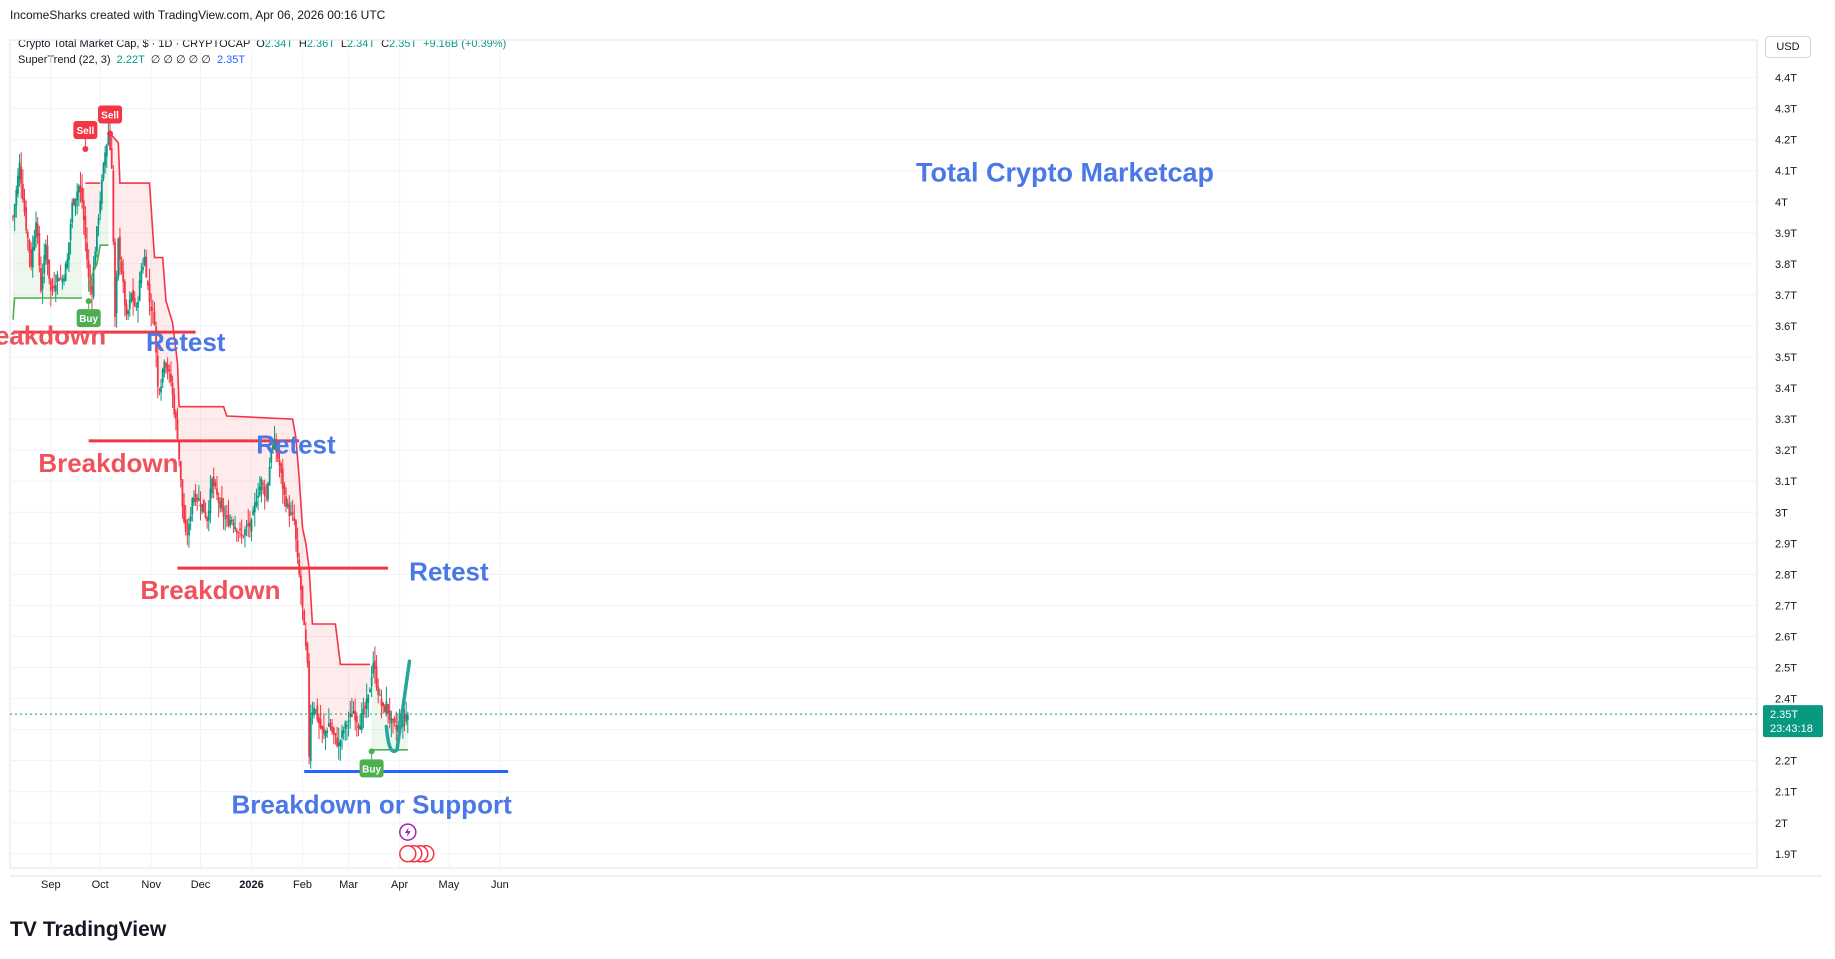 The width and height of the screenshot is (1835, 959). I want to click on tradingview-brand: TV TradingView, so click(88, 930).